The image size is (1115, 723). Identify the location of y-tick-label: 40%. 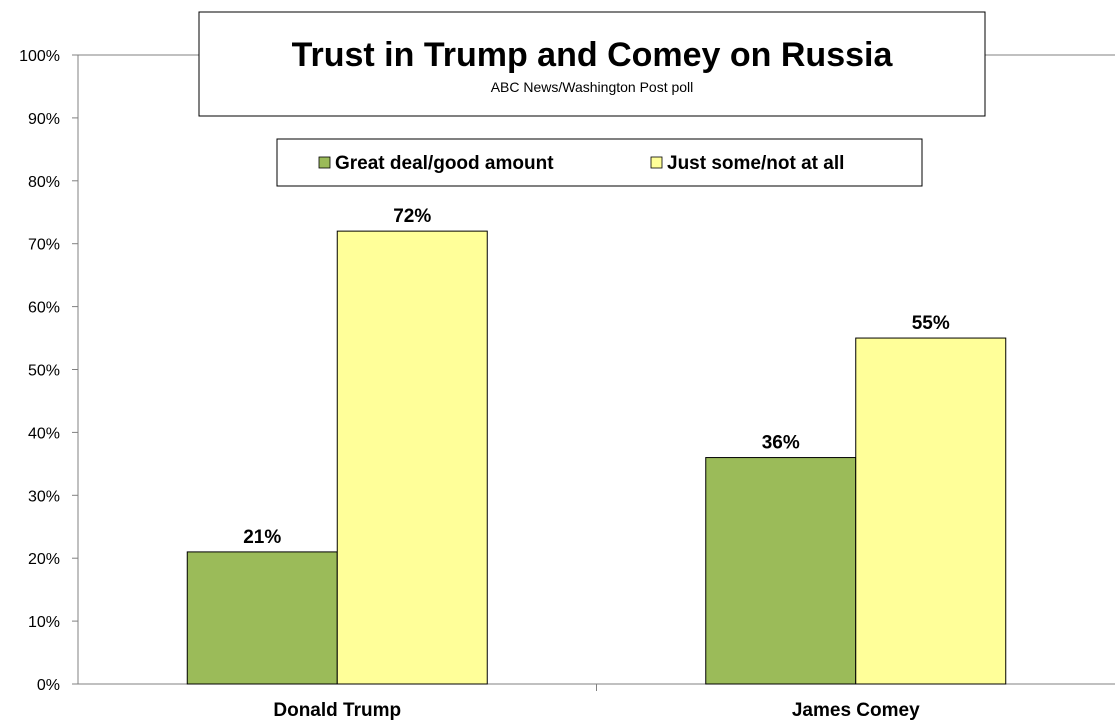
(44, 433).